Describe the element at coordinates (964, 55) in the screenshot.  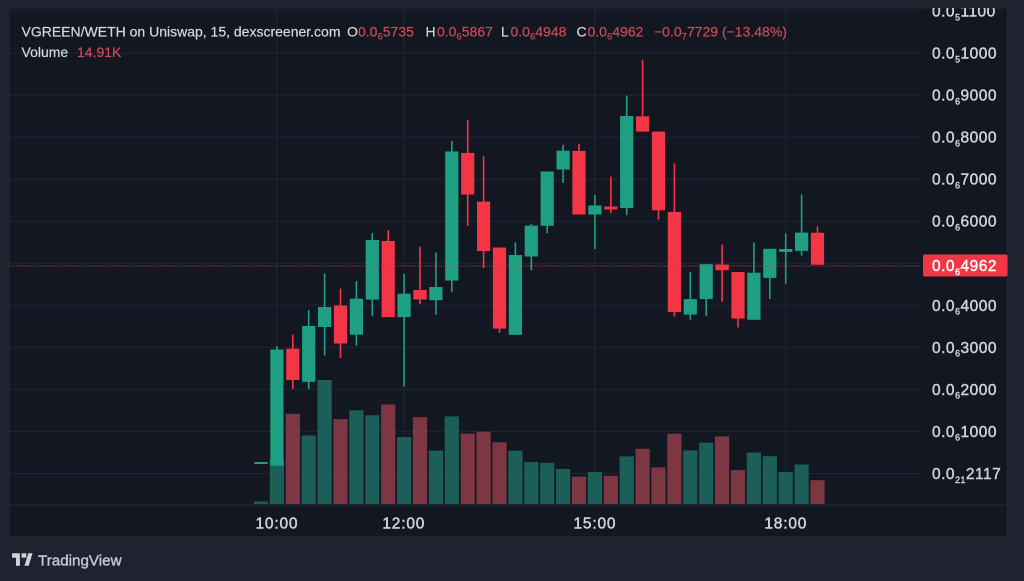
I see `svg-text: 0.051000` at that location.